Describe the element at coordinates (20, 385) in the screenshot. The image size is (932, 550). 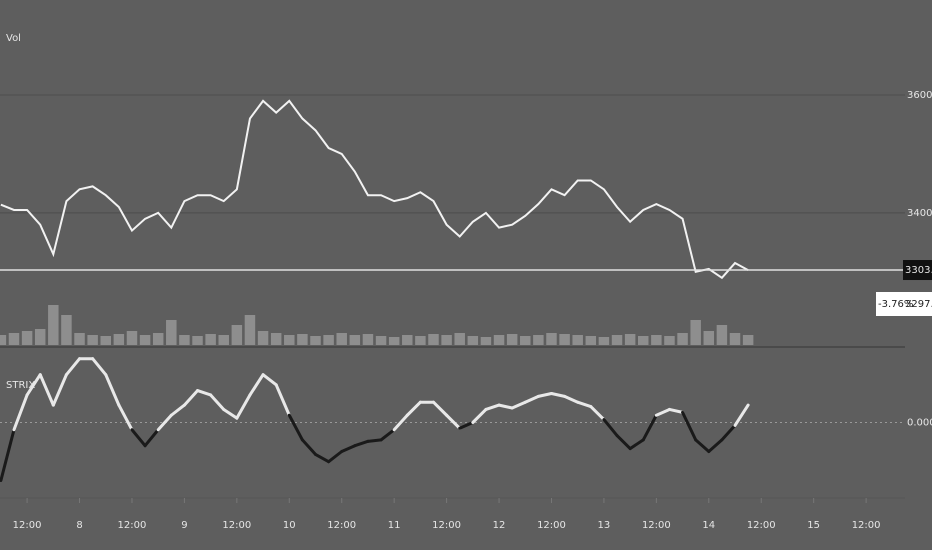
I see `strix-label: STRIX` at that location.